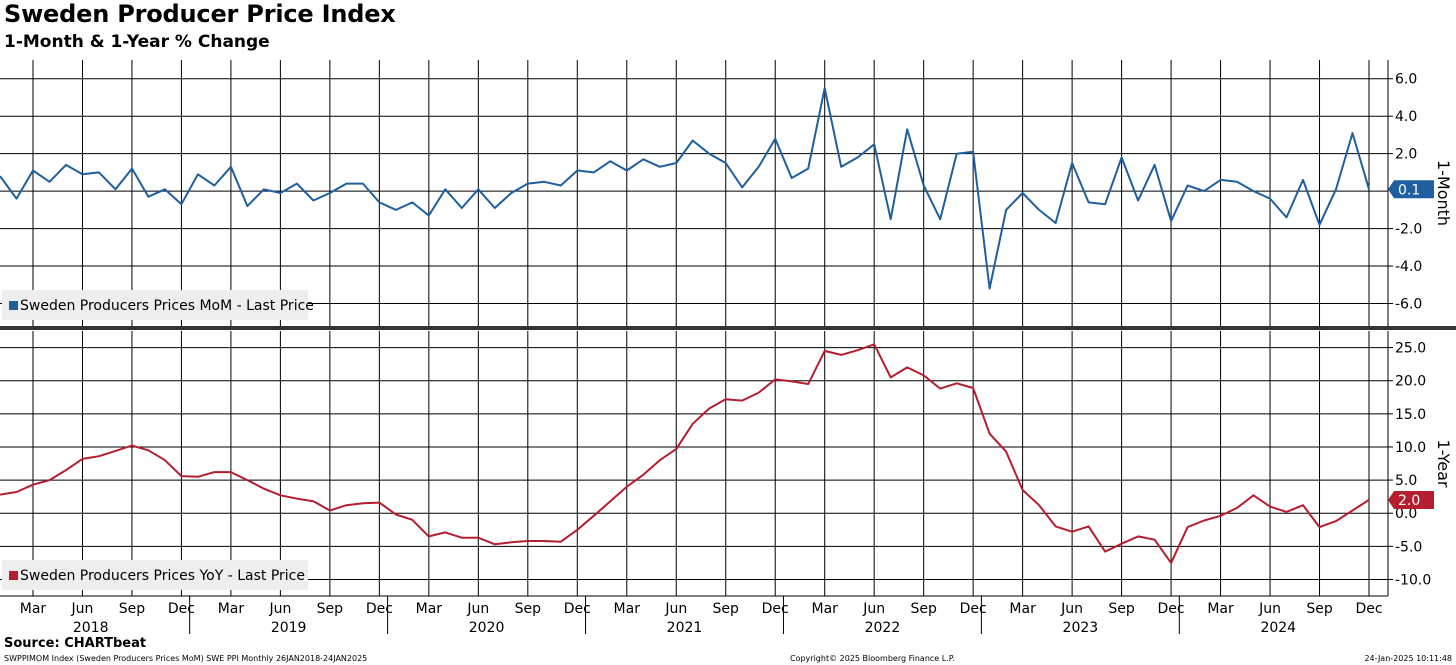  I want to click on x-tick-month-13: Jun, so click(675, 609).